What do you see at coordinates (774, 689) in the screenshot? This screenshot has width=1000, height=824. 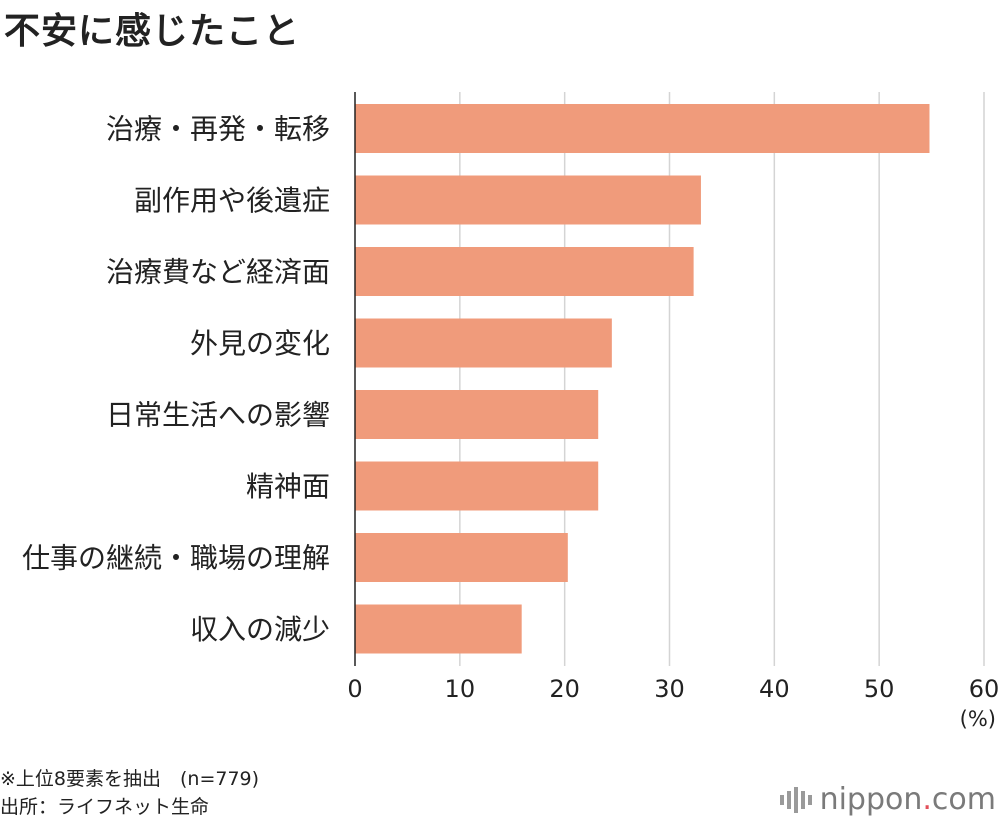 I see `x-tick-label: 40` at bounding box center [774, 689].